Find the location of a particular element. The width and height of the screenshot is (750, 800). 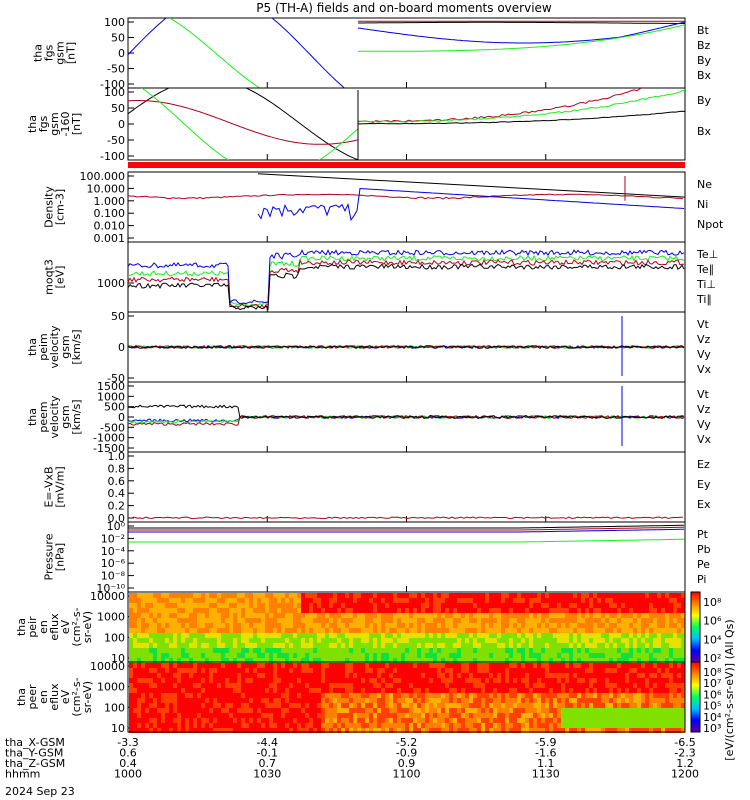

xaxis-value: 0.6 is located at coordinates (128, 753).